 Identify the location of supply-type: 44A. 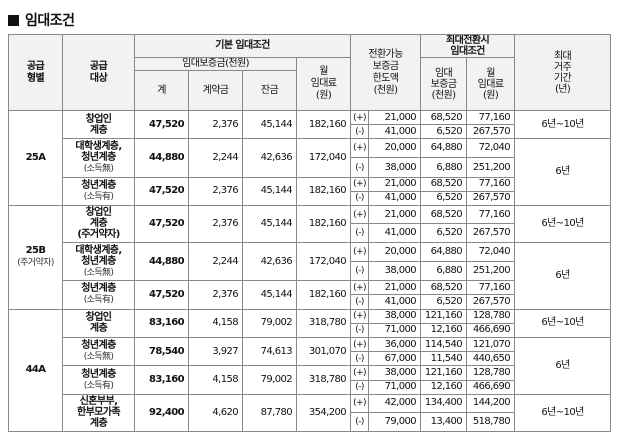
(35, 370).